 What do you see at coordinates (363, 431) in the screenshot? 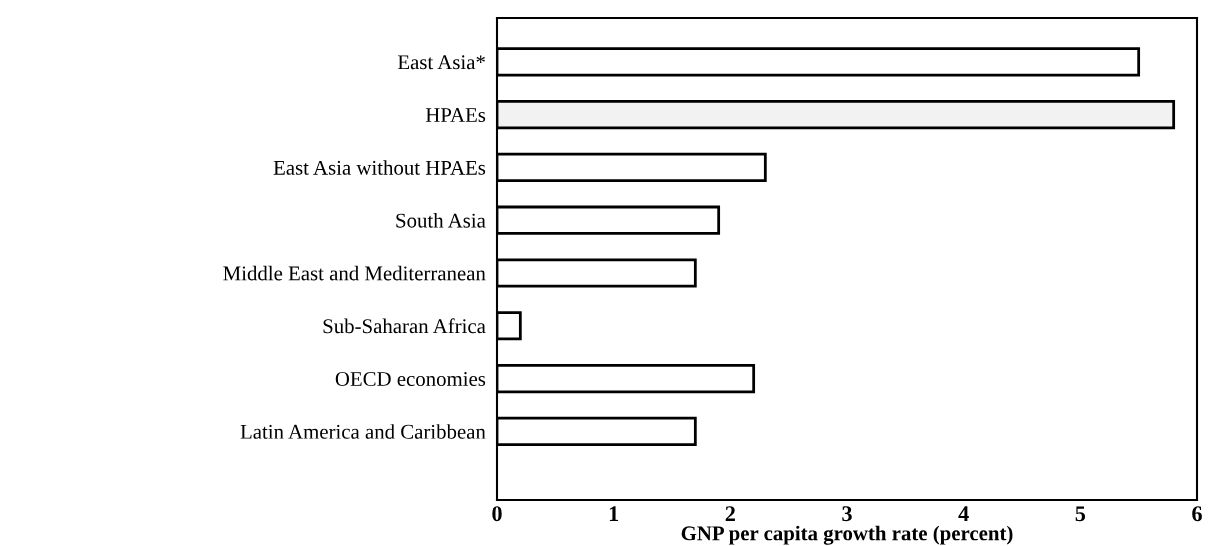
I see `y-tick-label: Latin America and Caribbean` at bounding box center [363, 431].